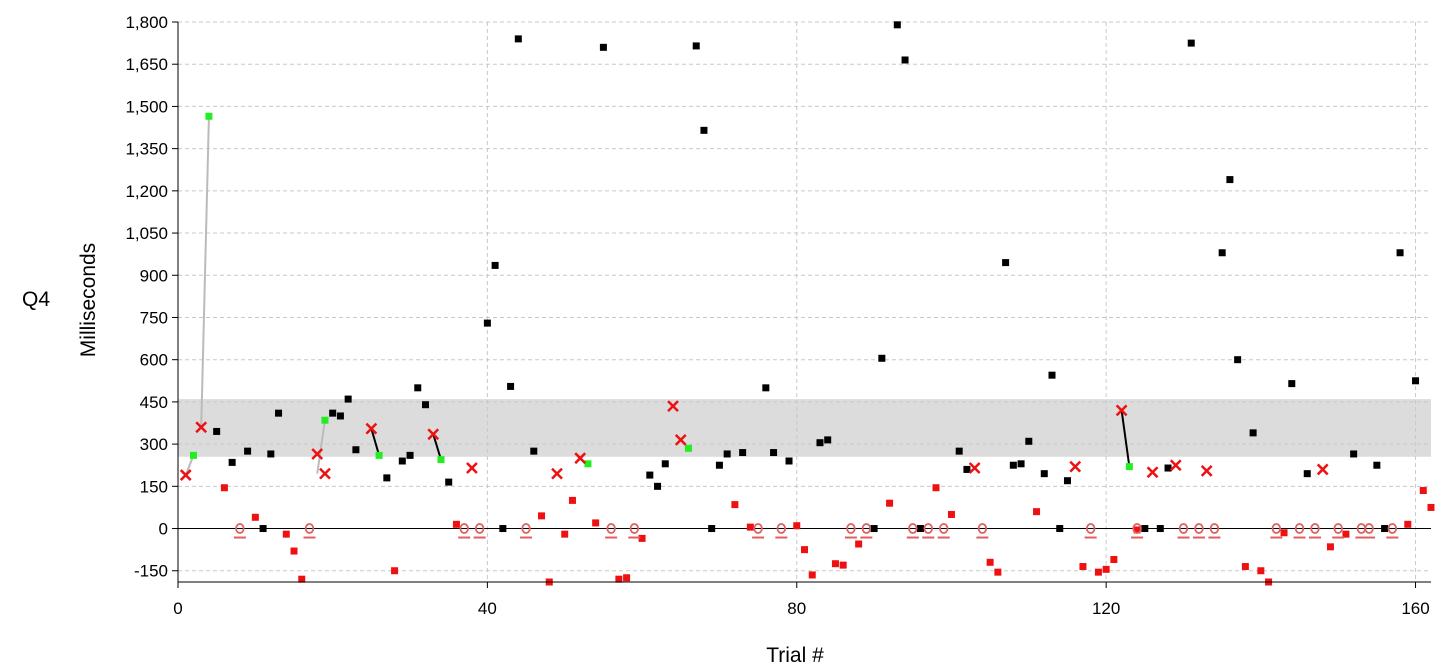 The height and width of the screenshot is (669, 1450). I want to click on x-tick-label: 40, so click(487, 608).